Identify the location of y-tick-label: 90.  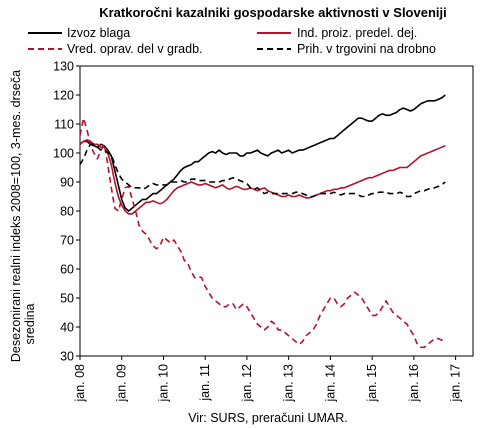
(67, 183).